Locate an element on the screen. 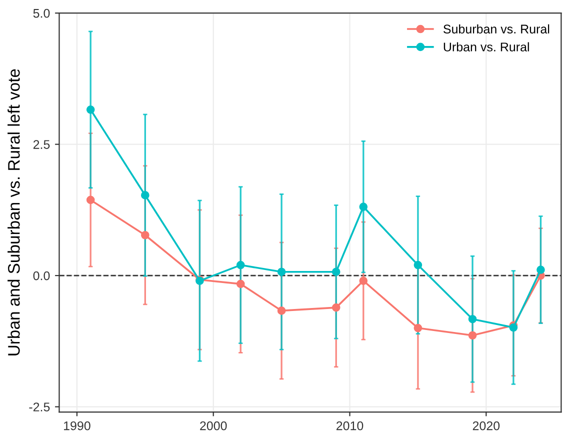  x-tick-label: 1990 is located at coordinates (77, 425).